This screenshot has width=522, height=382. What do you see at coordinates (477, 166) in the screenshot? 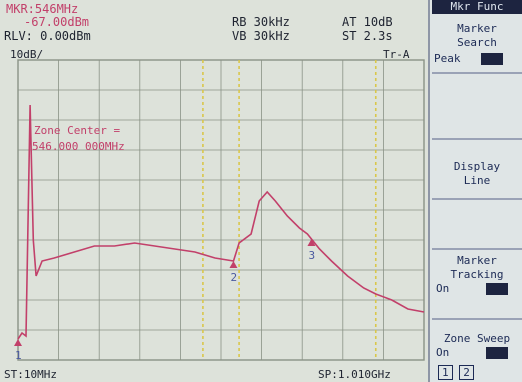
I see `display-line-line1: Display` at bounding box center [477, 166].